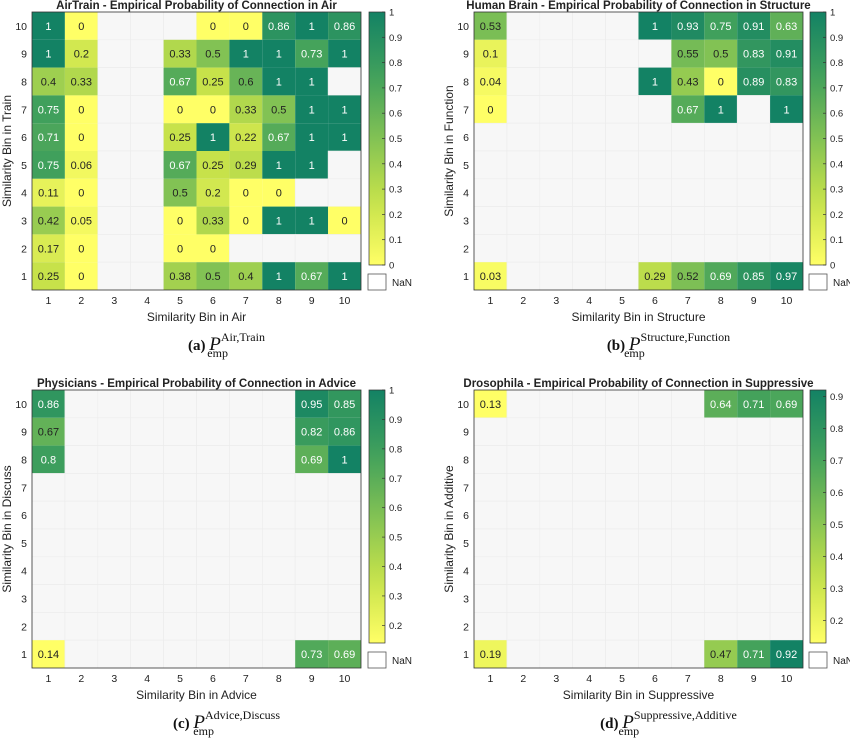  What do you see at coordinates (48, 110) in the screenshot?
I see `cell-label: 0.75` at bounding box center [48, 110].